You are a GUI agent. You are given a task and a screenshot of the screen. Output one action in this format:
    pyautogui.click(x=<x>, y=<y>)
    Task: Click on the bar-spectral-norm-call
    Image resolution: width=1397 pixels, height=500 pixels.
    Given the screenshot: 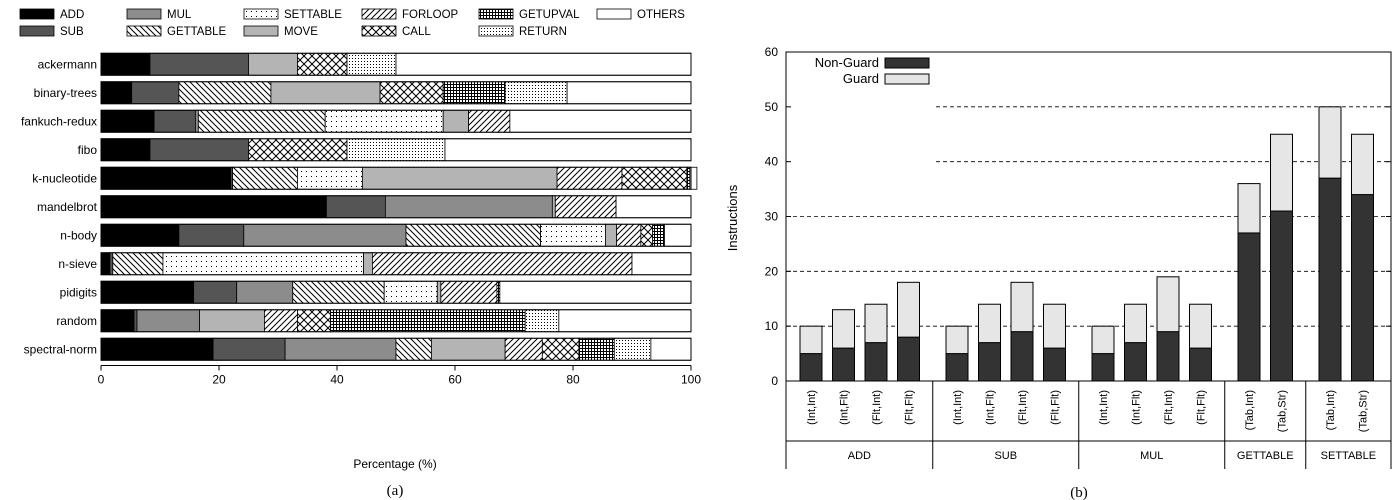 What is the action you would take?
    pyautogui.click(x=560, y=349)
    